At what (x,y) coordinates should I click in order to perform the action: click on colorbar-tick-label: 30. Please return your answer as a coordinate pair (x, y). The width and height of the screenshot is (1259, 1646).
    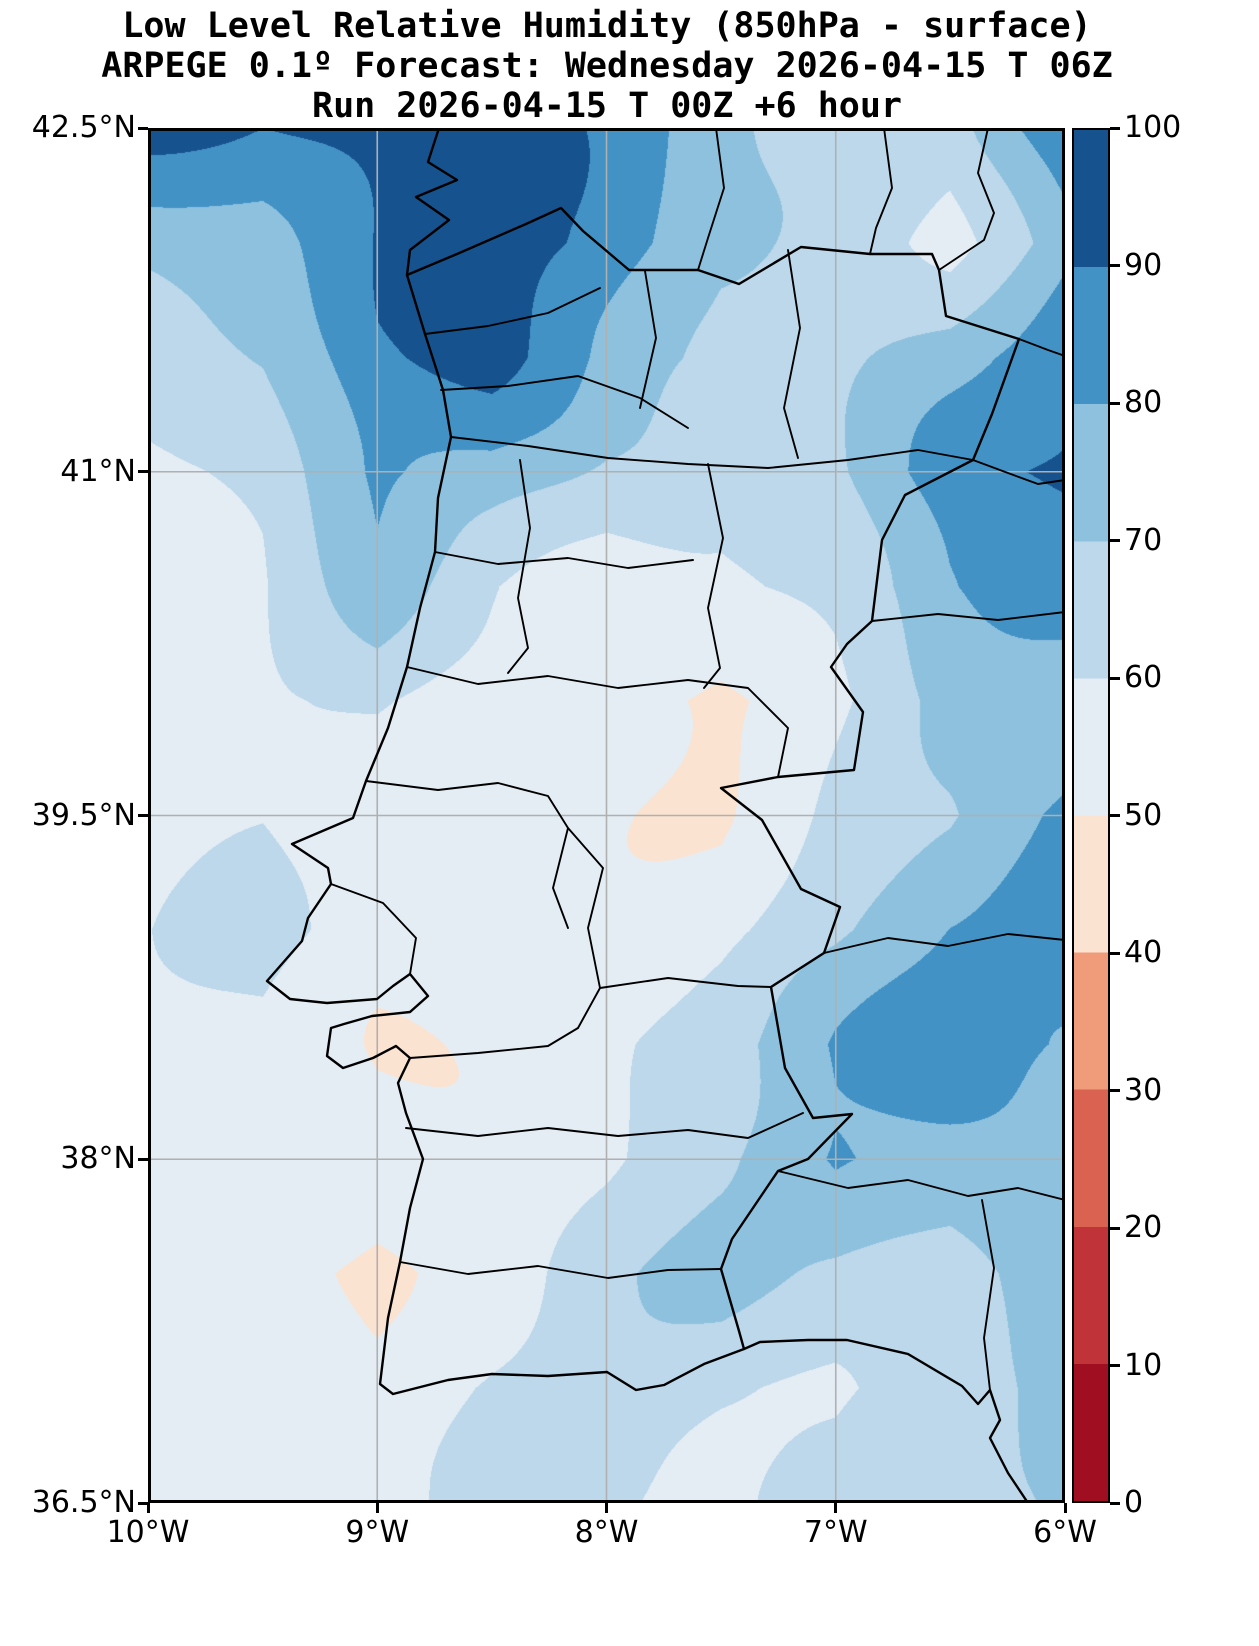
    Looking at the image, I should click on (1143, 1090).